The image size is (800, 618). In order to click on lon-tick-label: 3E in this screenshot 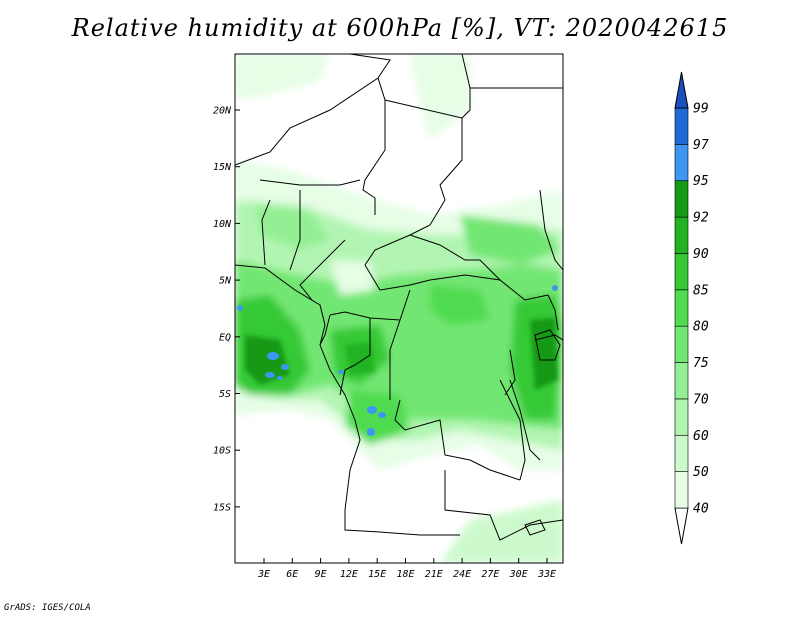, I will do `click(263, 574)`.